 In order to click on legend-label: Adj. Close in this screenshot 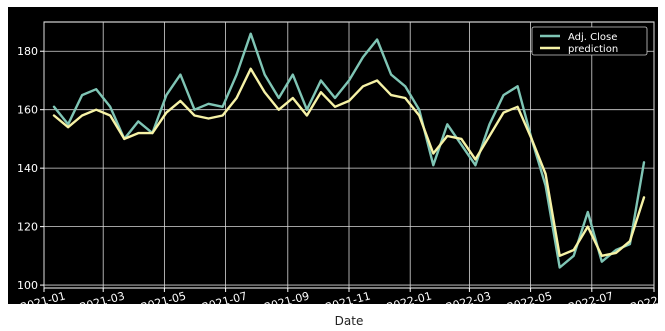, I will do `click(592, 37)`.